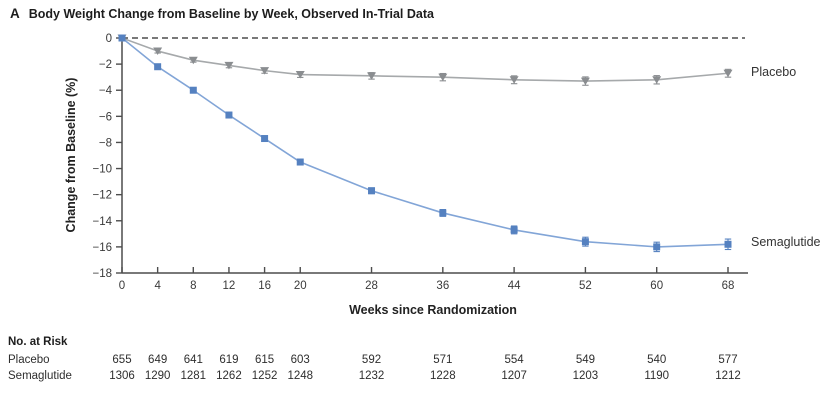  I want to click on x-tick-label: 4, so click(157, 286).